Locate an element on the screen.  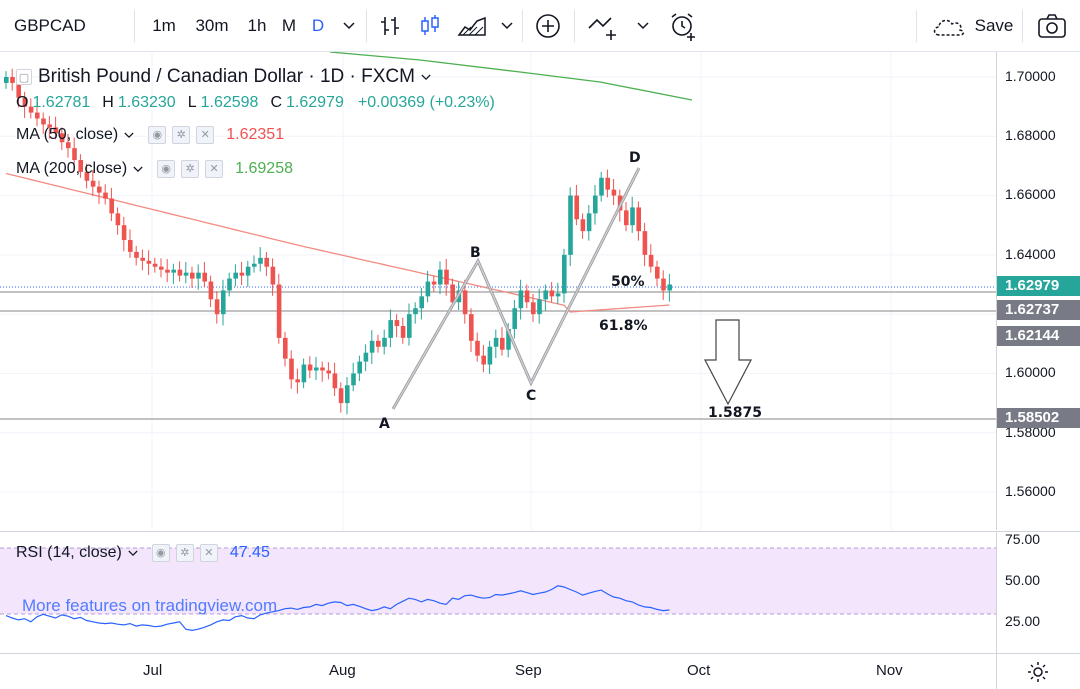
interval-day: D is located at coordinates (318, 25).